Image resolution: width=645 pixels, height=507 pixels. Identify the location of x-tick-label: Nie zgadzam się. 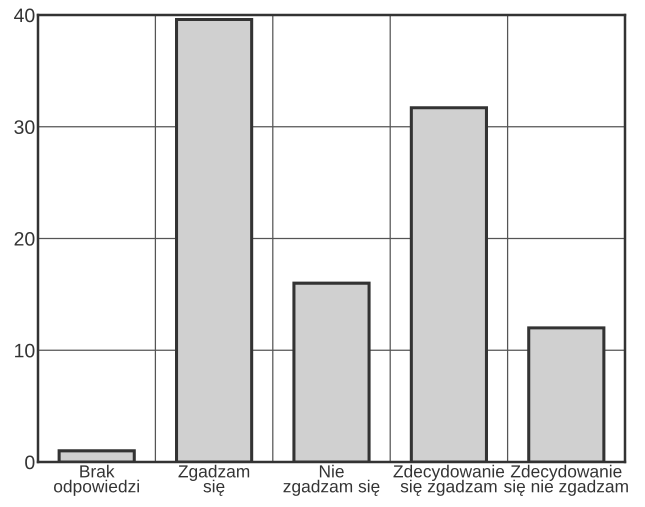
(331, 480).